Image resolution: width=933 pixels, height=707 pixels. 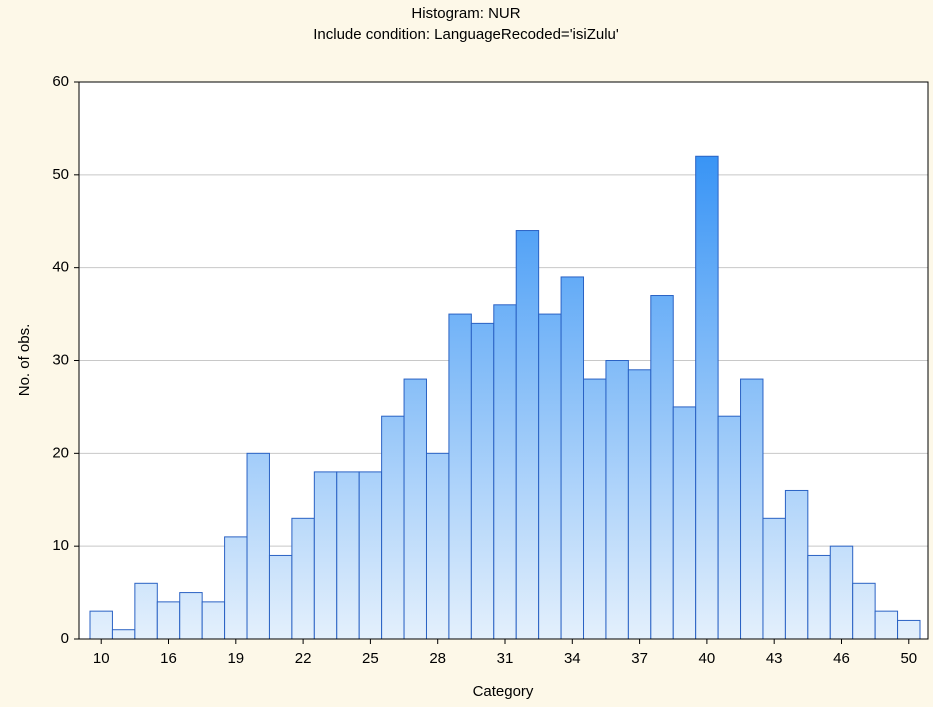 I want to click on y-axis-label: No. of obs., so click(x=24, y=360).